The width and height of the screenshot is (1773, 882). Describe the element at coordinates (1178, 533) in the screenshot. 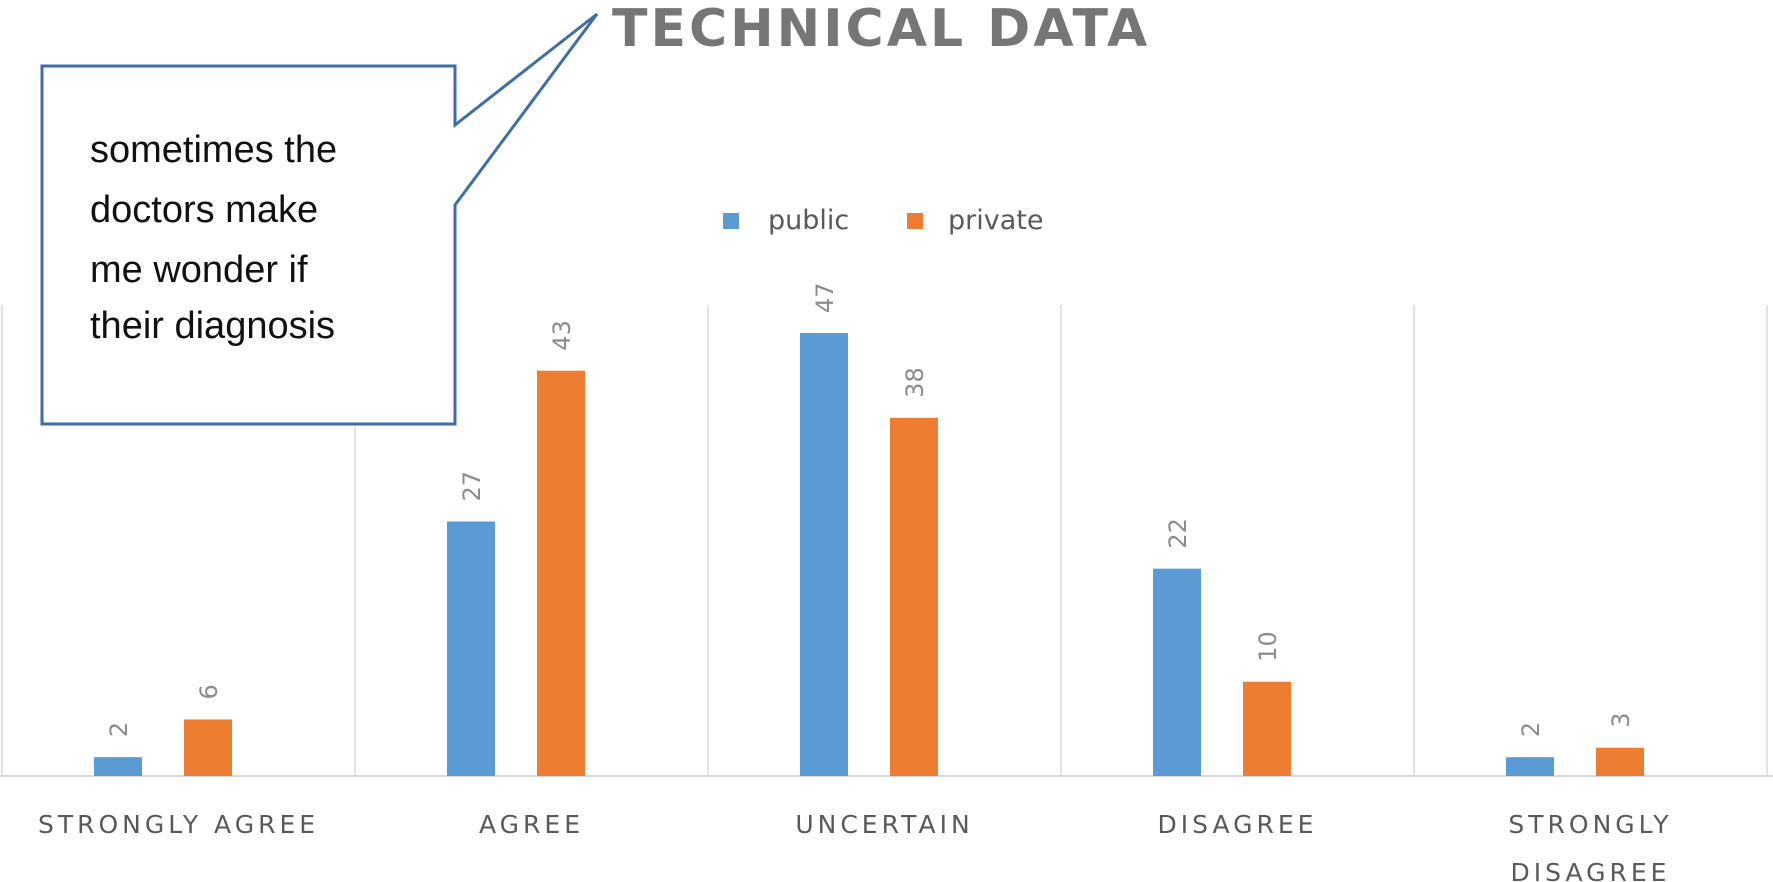

I see `data-label-public-3: 22` at that location.